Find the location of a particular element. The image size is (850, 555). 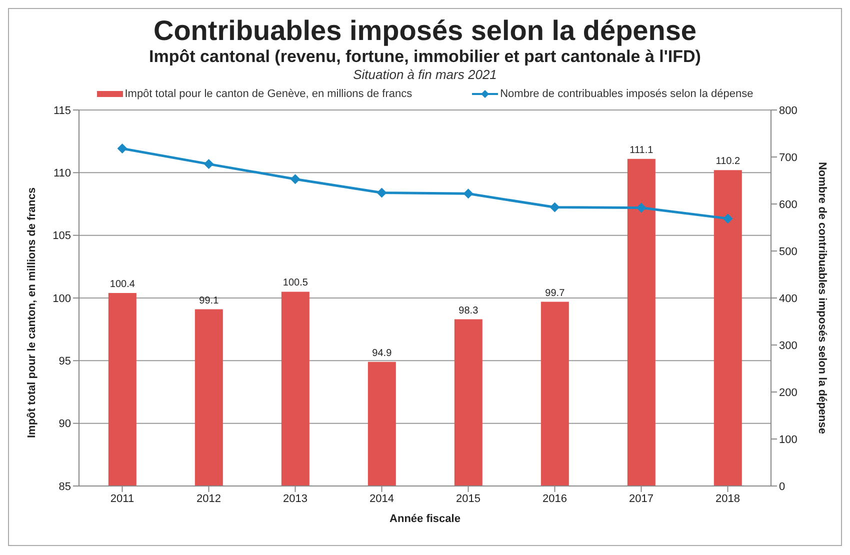

y-tick-label: 110 is located at coordinates (62, 174).